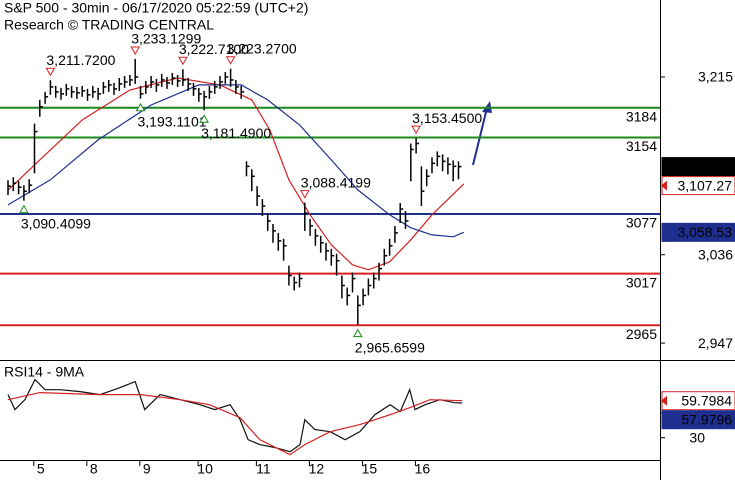 The height and width of the screenshot is (480, 735). Describe the element at coordinates (706, 400) in the screenshot. I see `price-tag-label: 59.7984` at that location.